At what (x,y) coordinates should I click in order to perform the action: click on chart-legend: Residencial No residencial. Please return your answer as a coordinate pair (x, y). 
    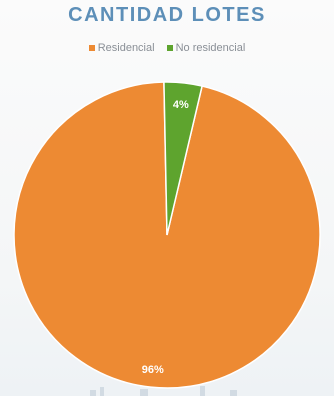
    Looking at the image, I should click on (167, 48).